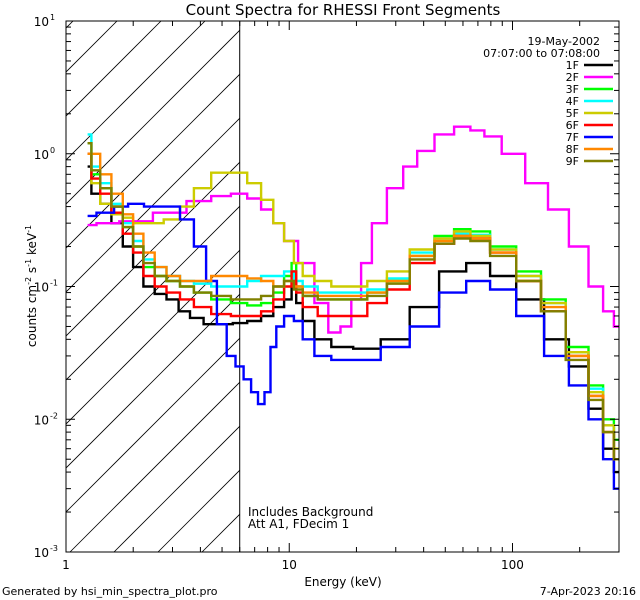 The height and width of the screenshot is (600, 640). I want to click on legend-label-7F: 7F, so click(572, 137).